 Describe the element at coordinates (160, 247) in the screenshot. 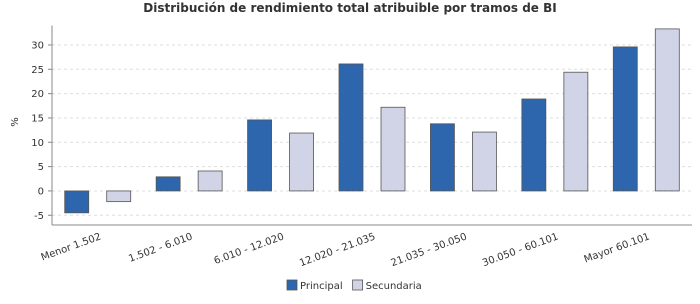

I see `x-tick-label: 1.502 - 6.010` at that location.